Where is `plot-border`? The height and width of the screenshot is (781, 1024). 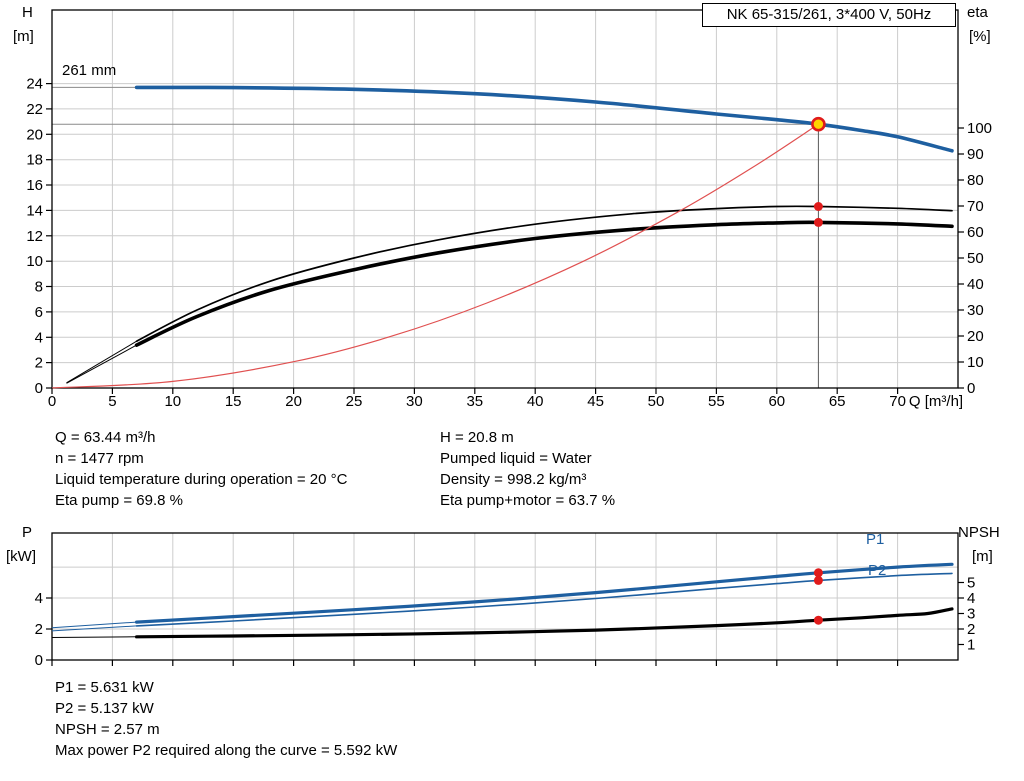 plot-border is located at coordinates (505, 596).